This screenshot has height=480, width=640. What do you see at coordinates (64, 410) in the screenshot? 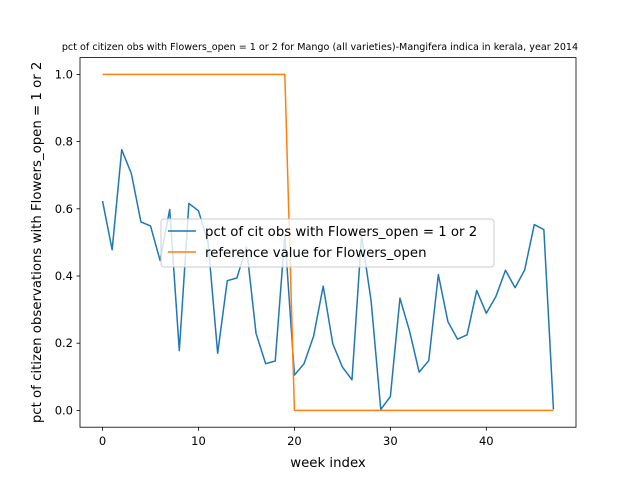
I see `y-tick-label: 0.0` at bounding box center [64, 410].